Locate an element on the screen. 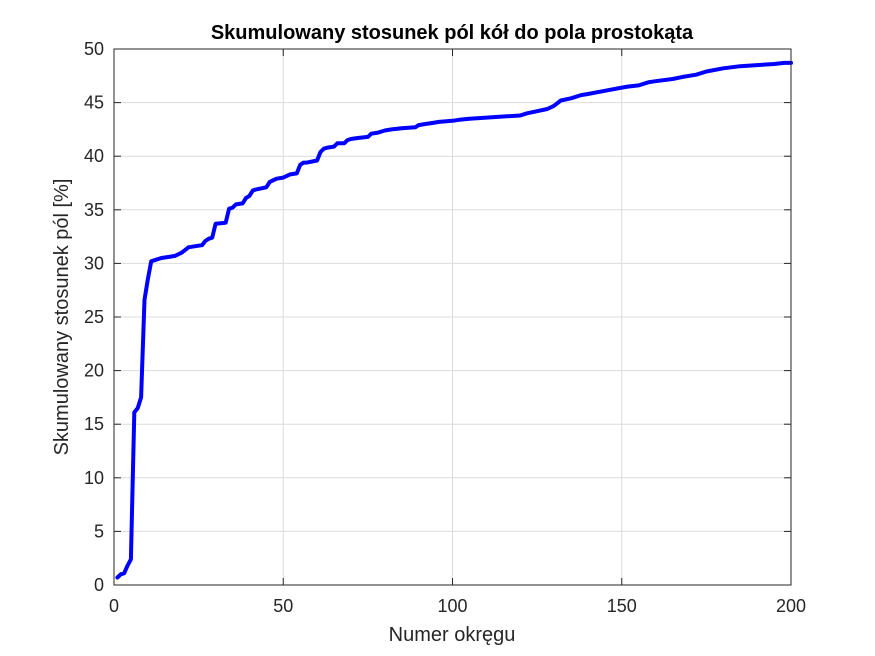 This screenshot has width=875, height=656. x-axis-label: Numer okręgu is located at coordinates (452, 635).